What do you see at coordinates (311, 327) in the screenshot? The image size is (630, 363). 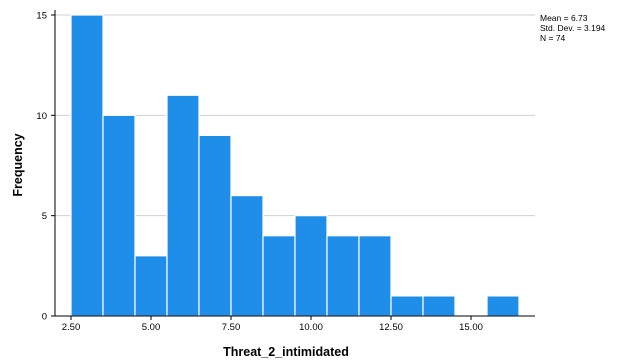 I see `x-tick-label-3: 10.00` at bounding box center [311, 327].